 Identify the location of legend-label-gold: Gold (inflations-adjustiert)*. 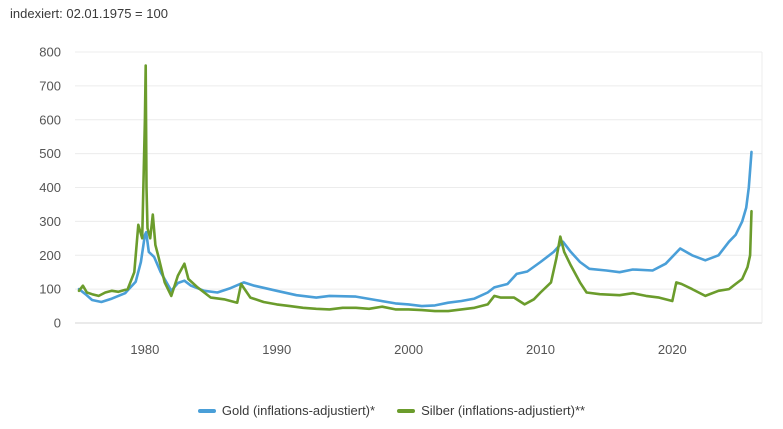
(298, 410).